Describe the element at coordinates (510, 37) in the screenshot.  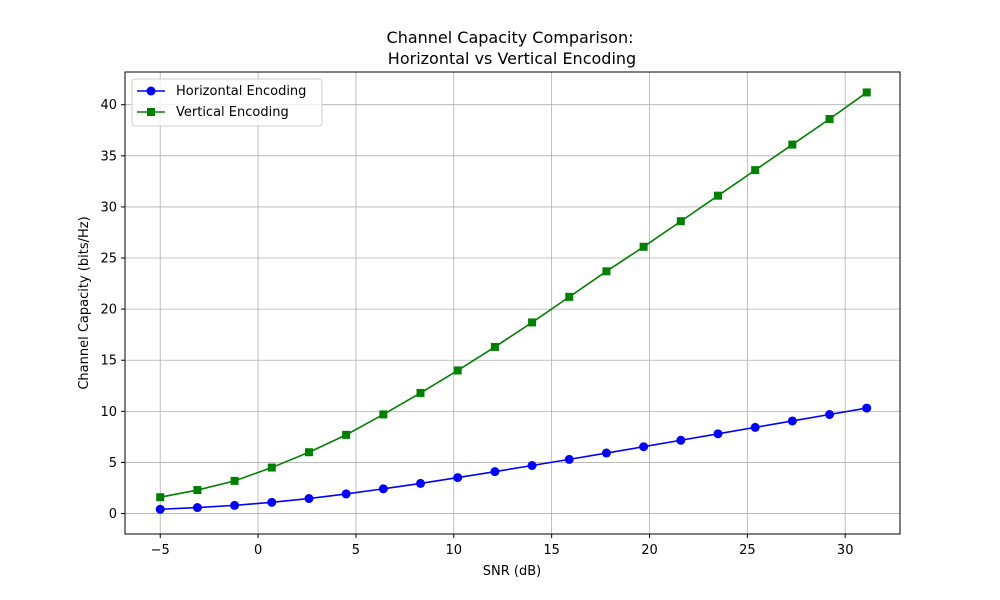
I see `chart-title-line-1: Channel Capacity Comparison:` at that location.